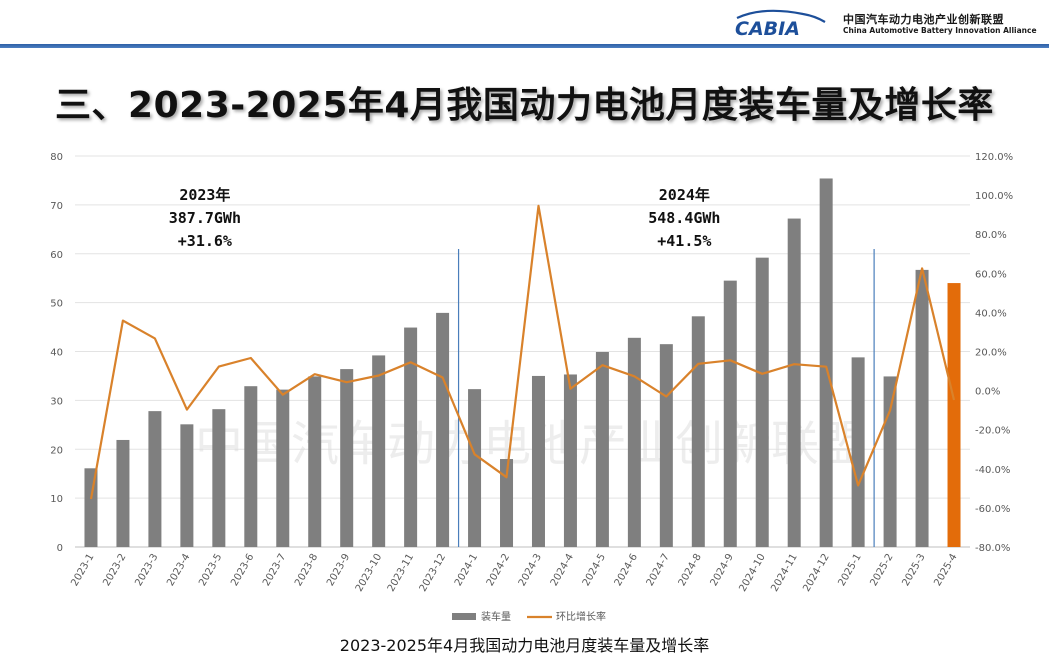 The width and height of the screenshot is (1049, 656). What do you see at coordinates (881, 570) in the screenshot?
I see `x-tick-label: 2025-2` at bounding box center [881, 570].